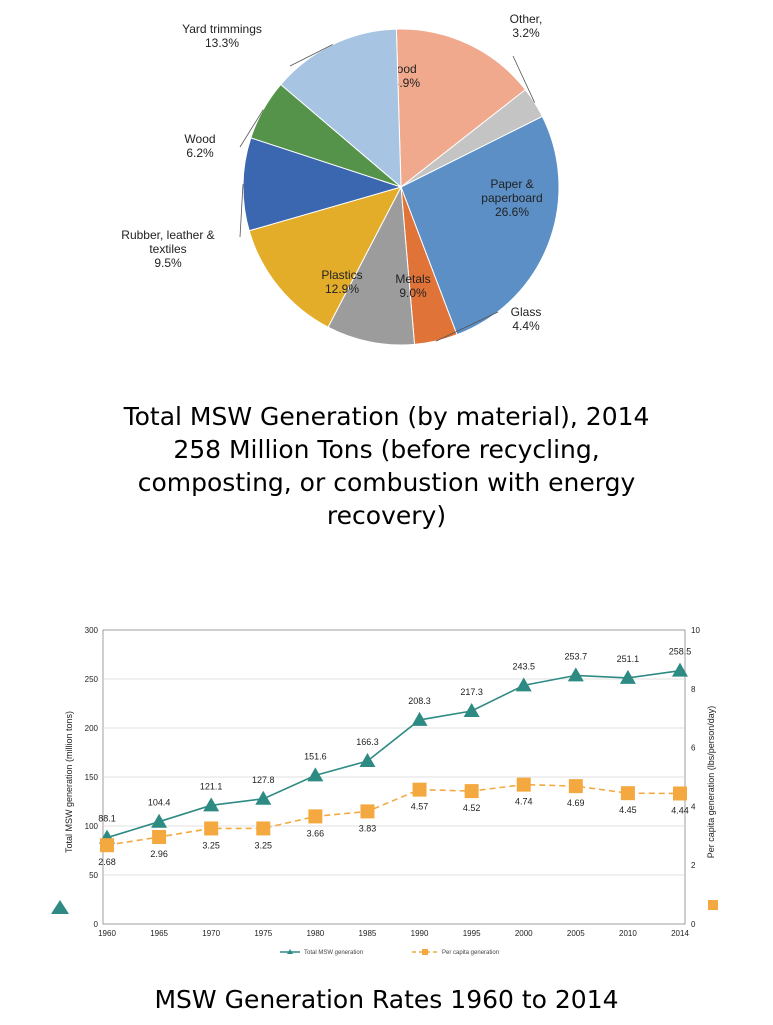 This screenshot has width=773, height=1025. Describe the element at coordinates (575, 674) in the screenshot. I see `data-point-total-2005` at that location.